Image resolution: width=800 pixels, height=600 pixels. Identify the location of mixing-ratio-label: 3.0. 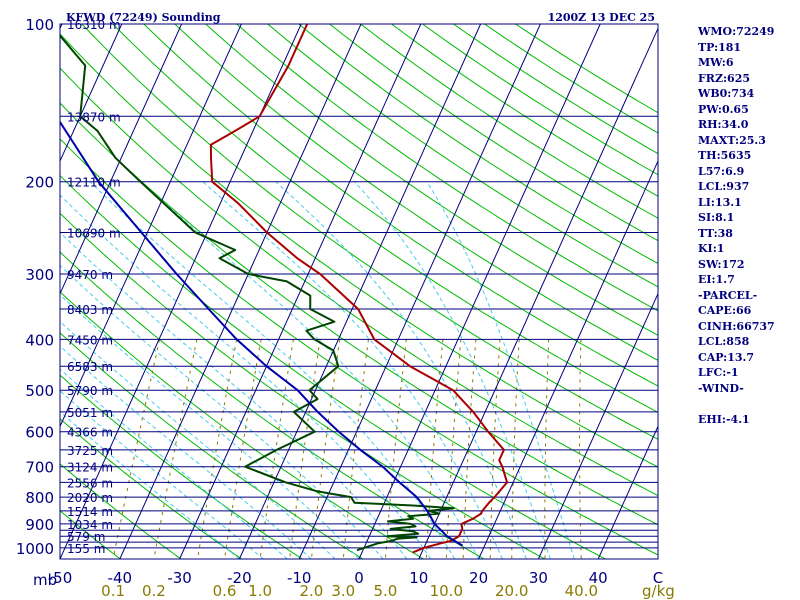
(343, 591).